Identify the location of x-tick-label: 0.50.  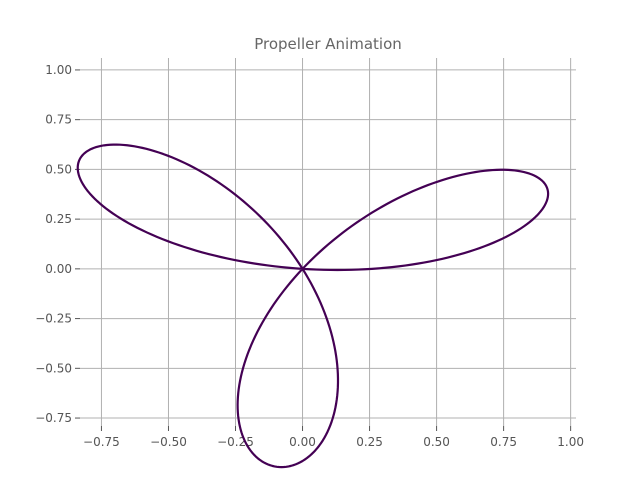
(436, 442).